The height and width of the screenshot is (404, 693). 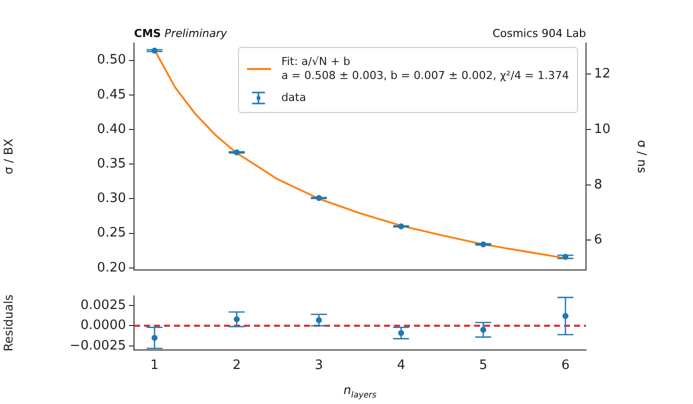 I want to click on x-tick-label: 2, so click(x=236, y=366).